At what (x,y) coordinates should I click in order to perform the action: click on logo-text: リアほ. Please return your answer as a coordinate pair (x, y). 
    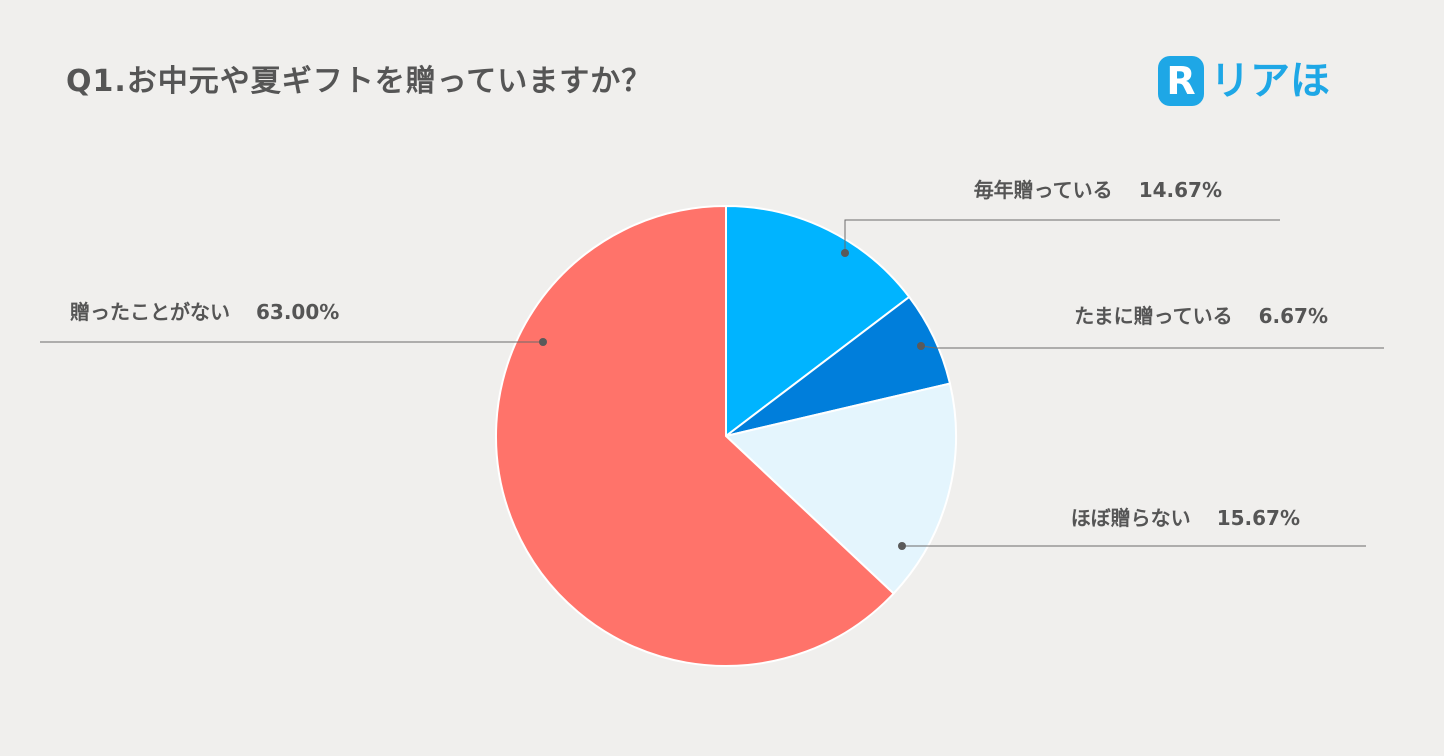
    Looking at the image, I should click on (1270, 81).